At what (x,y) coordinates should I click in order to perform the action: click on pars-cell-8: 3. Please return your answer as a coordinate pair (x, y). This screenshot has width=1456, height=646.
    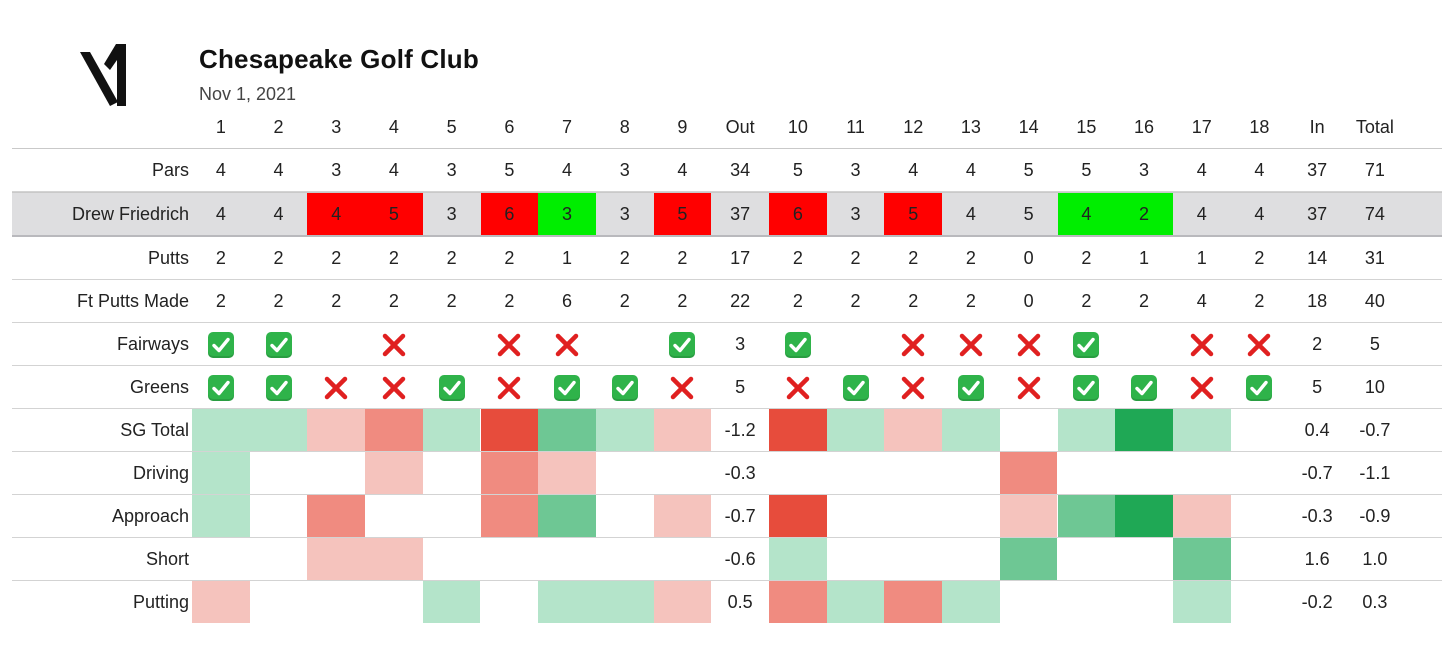
    Looking at the image, I should click on (624, 170).